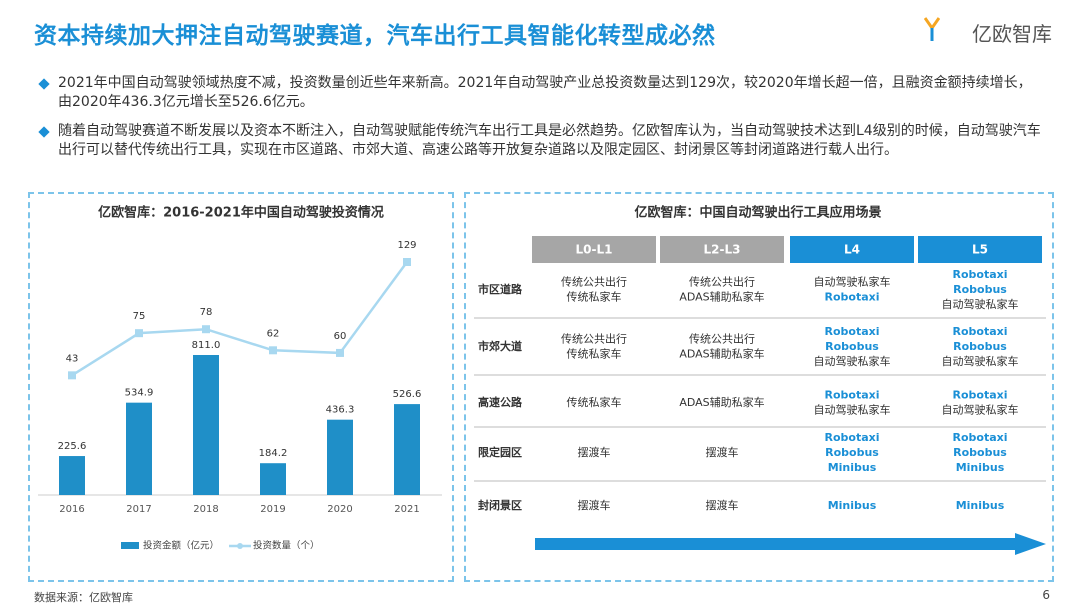  I want to click on x-tick-label: 2020, so click(339, 509).